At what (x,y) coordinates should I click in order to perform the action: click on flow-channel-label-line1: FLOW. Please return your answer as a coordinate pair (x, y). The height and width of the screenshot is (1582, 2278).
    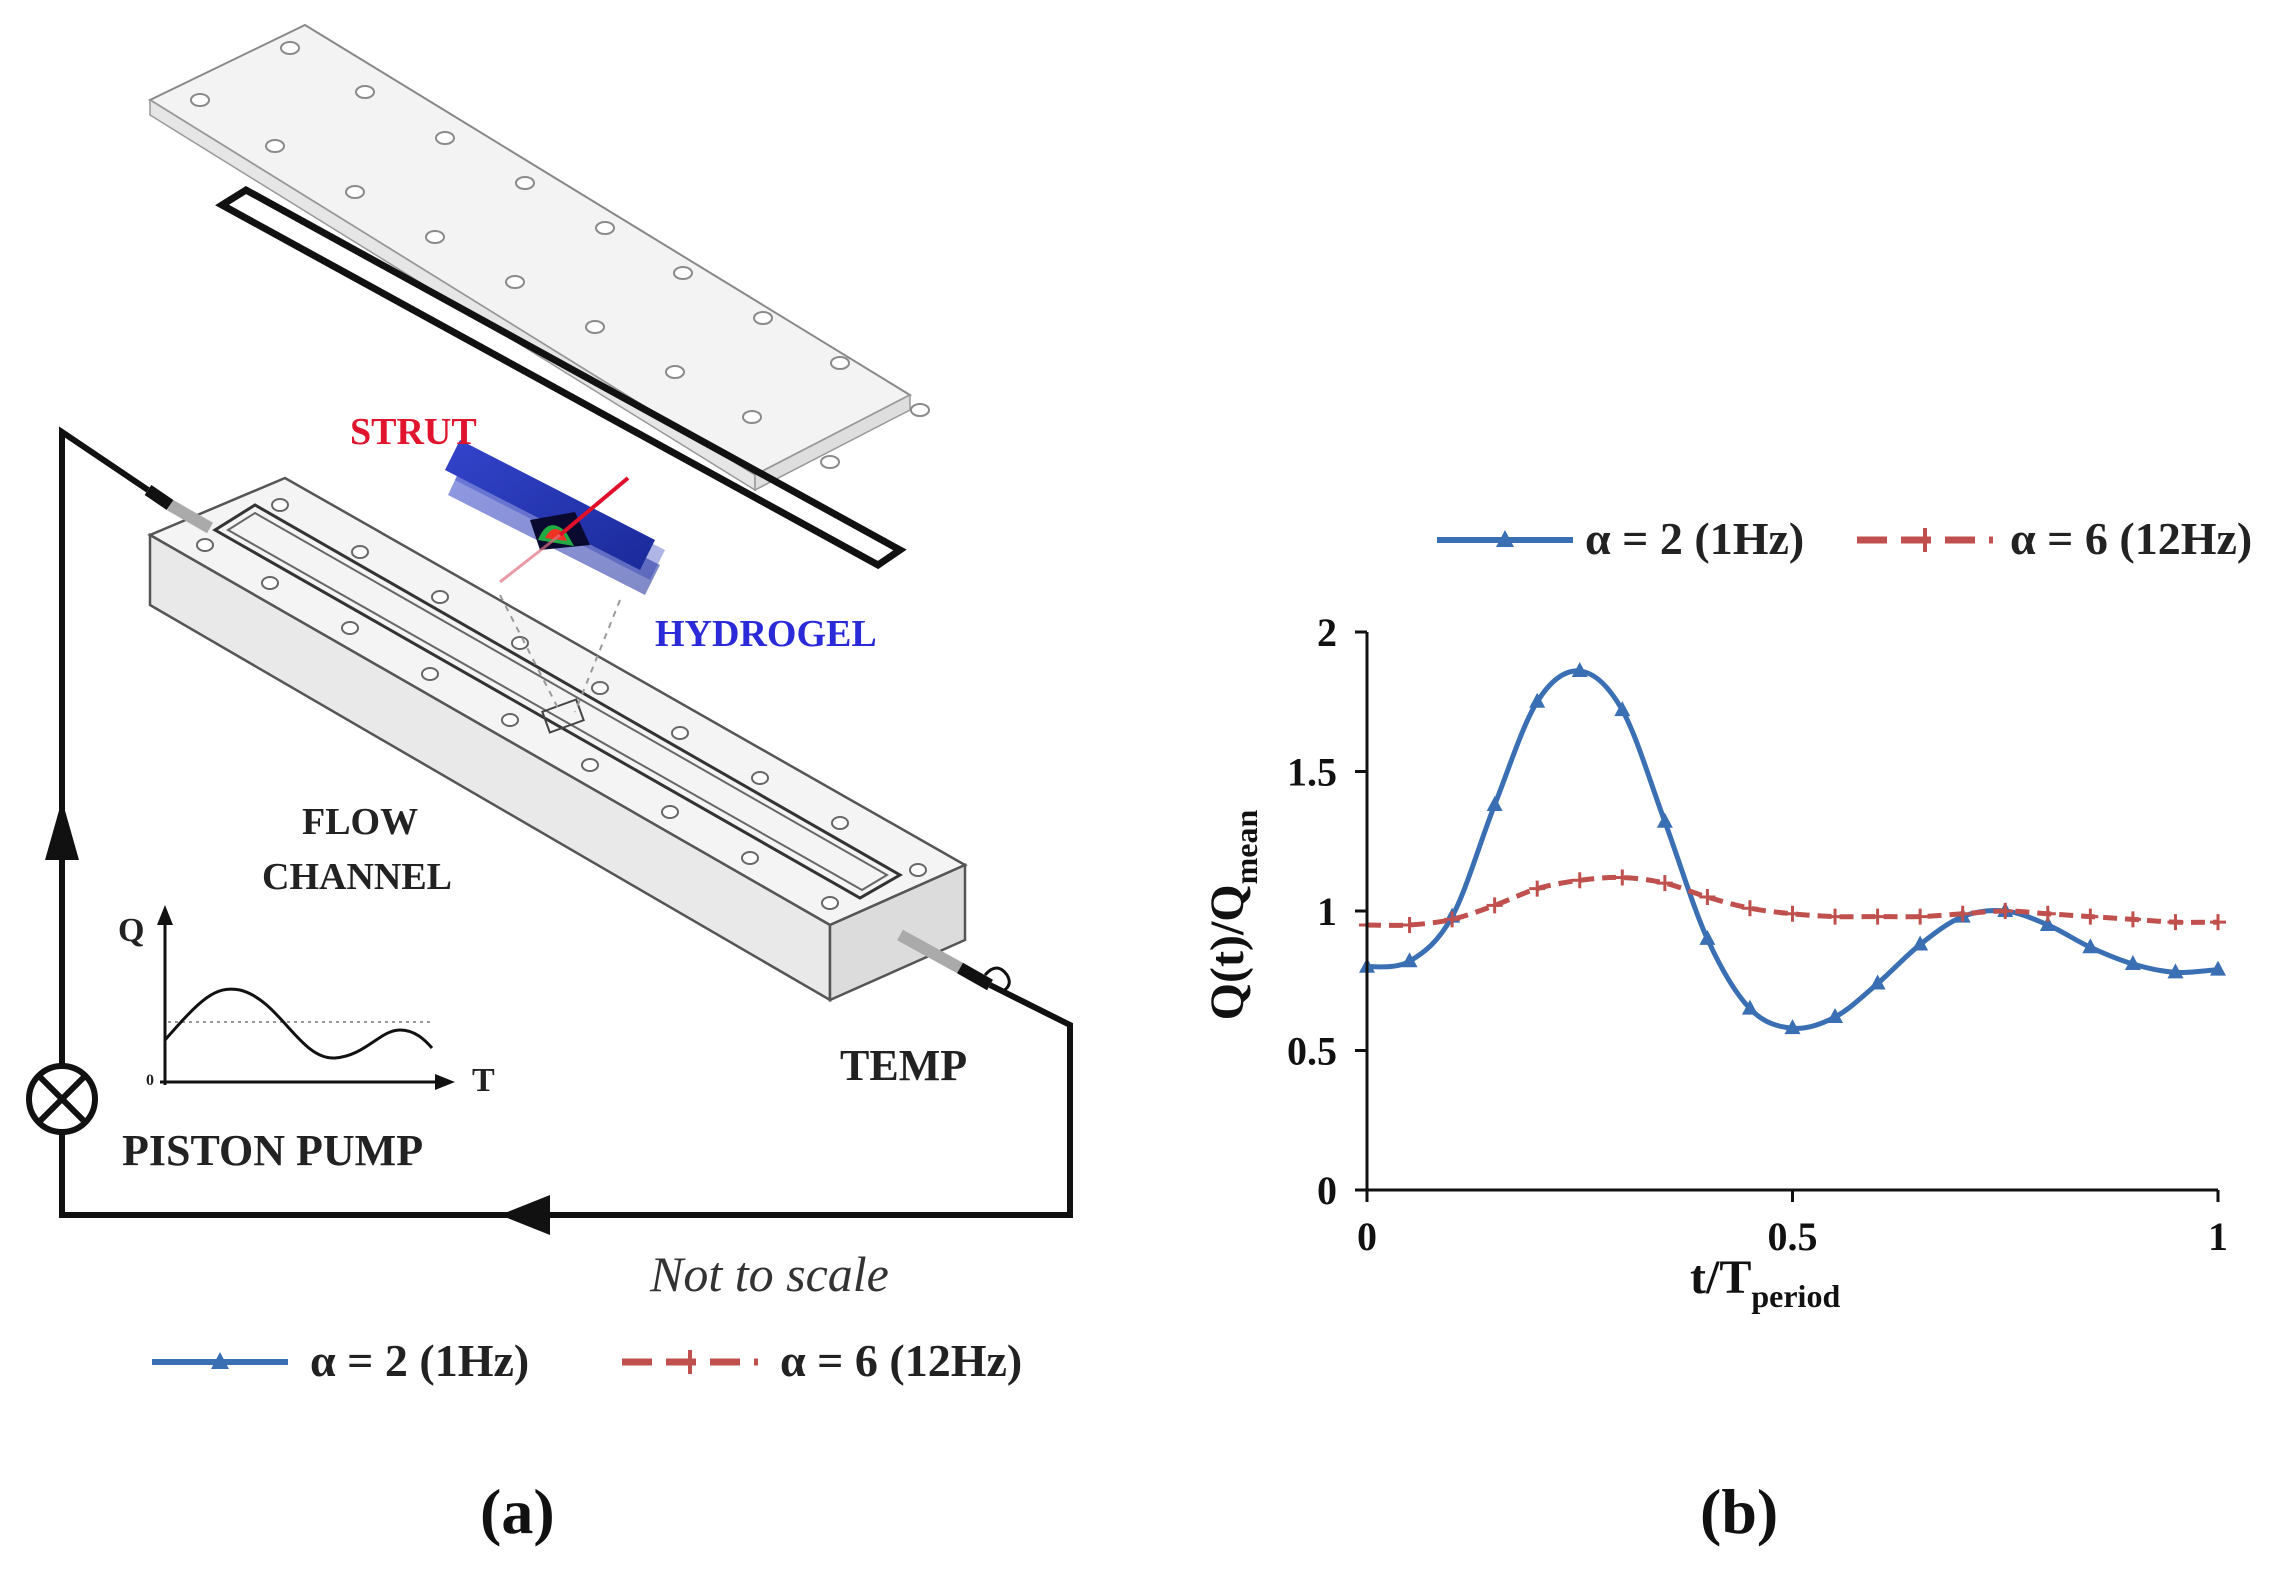
    Looking at the image, I should click on (360, 822).